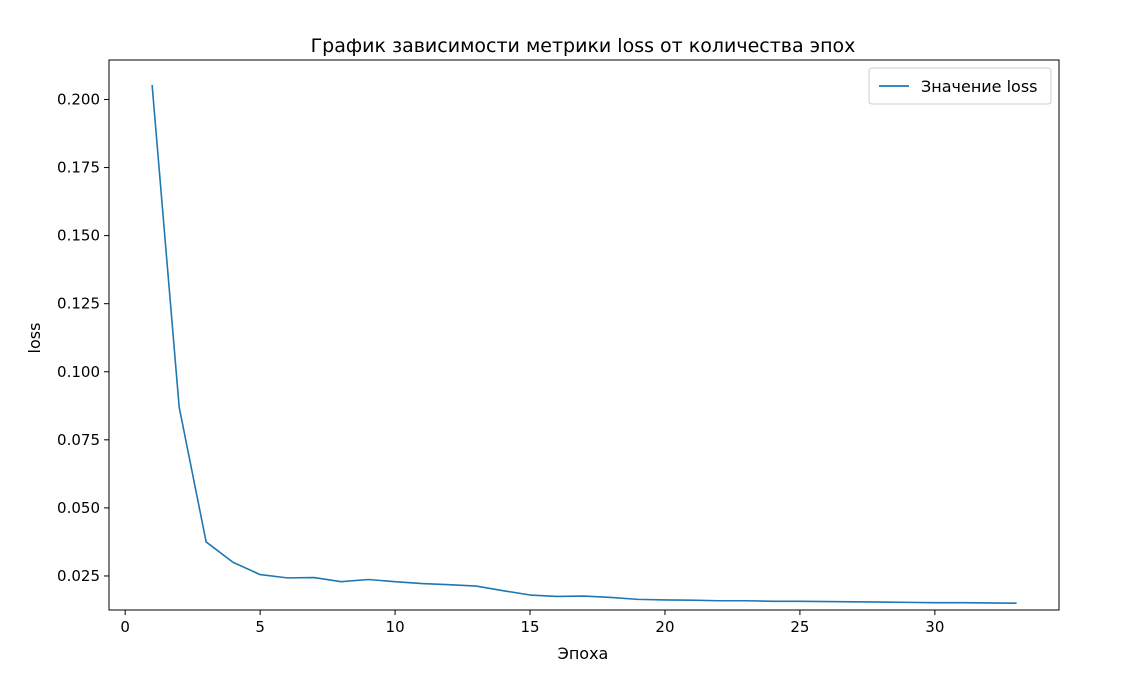 The image size is (1129, 682). What do you see at coordinates (583, 653) in the screenshot?
I see `x-axis-label: Эпоха` at bounding box center [583, 653].